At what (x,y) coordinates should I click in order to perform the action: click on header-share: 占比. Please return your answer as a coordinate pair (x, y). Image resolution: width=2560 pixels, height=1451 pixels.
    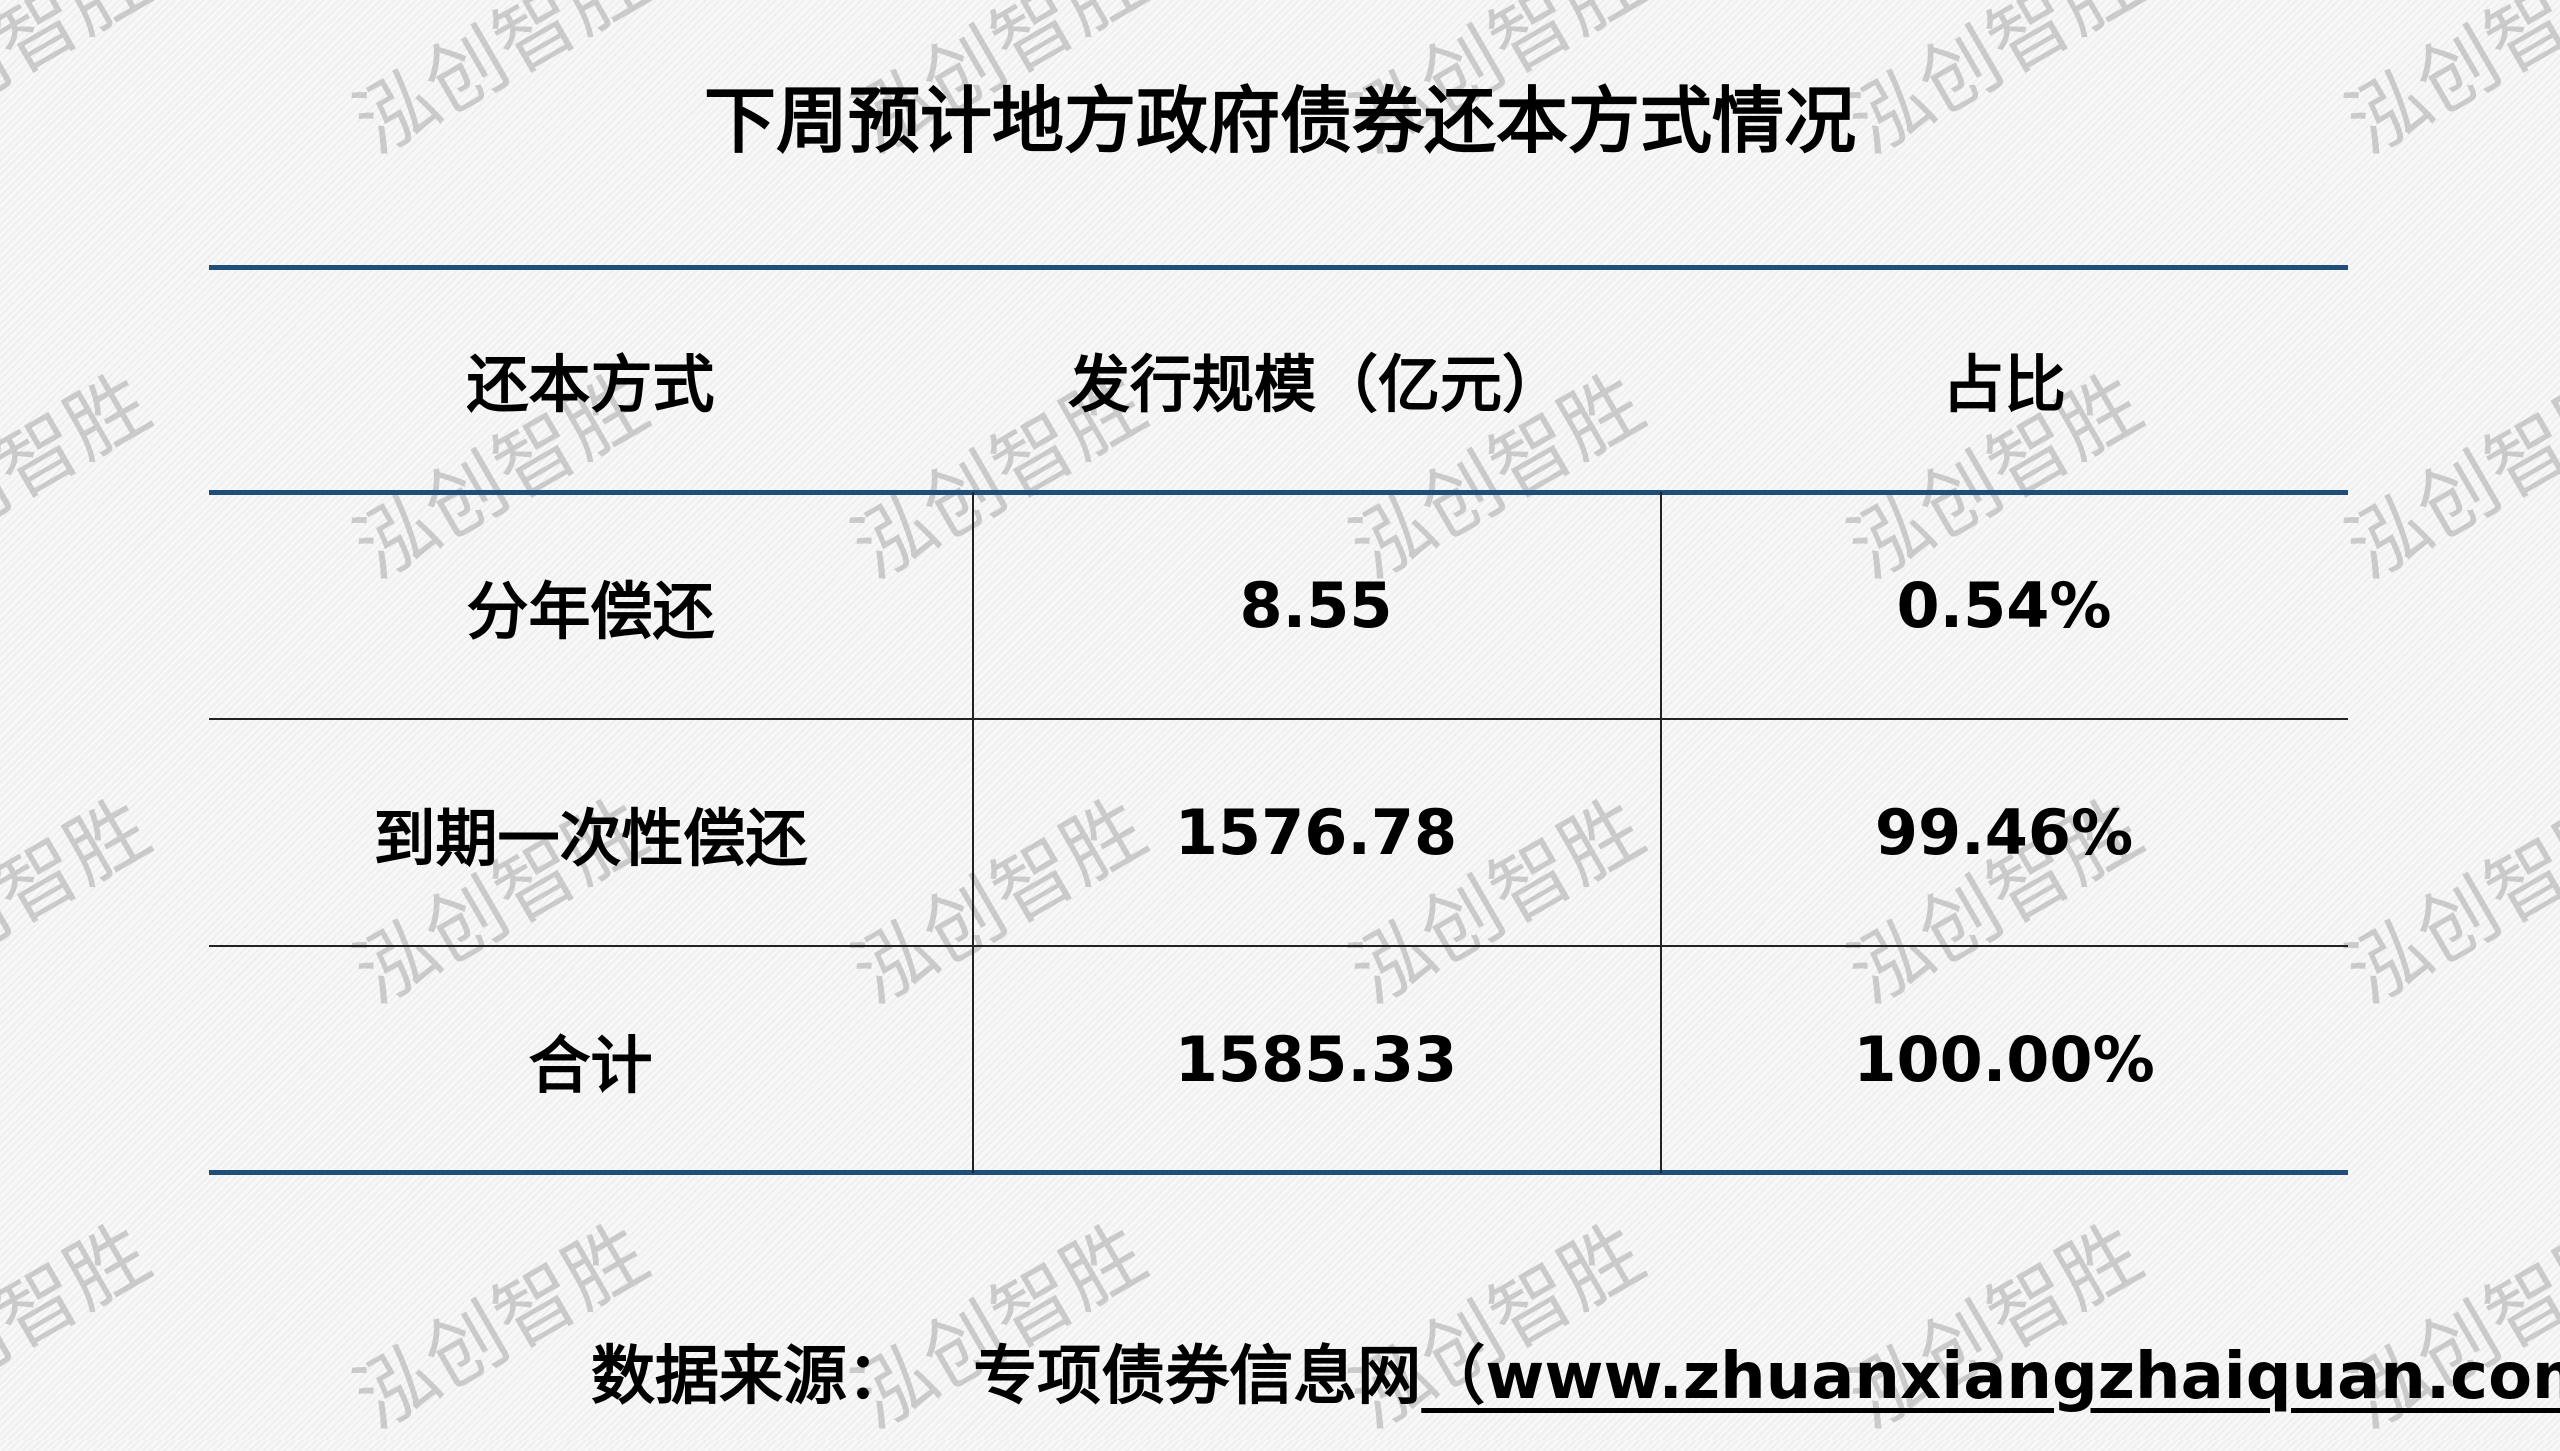
    Looking at the image, I should click on (2003, 384).